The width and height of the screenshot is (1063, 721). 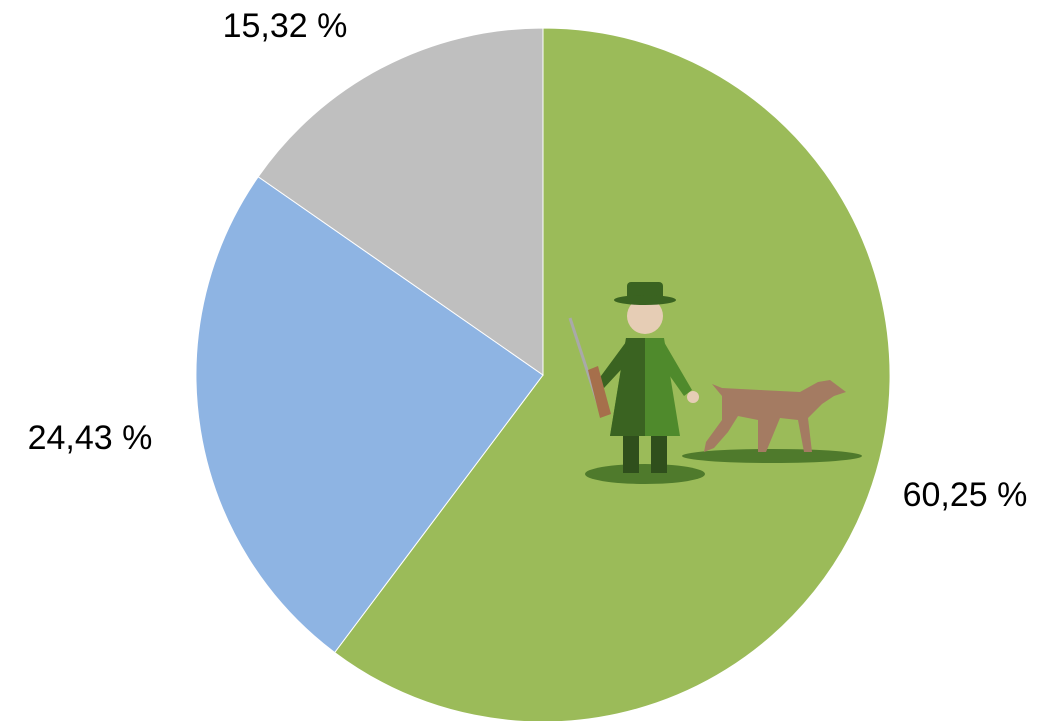 What do you see at coordinates (400, 201) in the screenshot?
I see `pie-slice` at bounding box center [400, 201].